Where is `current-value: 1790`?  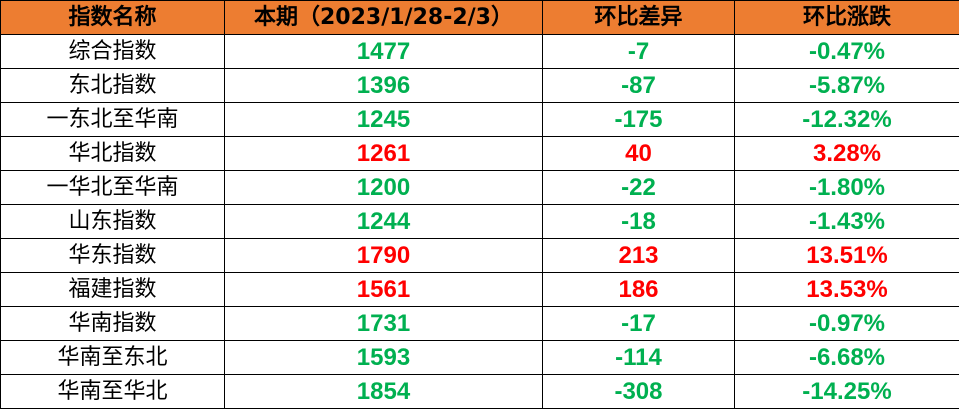 current-value: 1790 is located at coordinates (383, 255).